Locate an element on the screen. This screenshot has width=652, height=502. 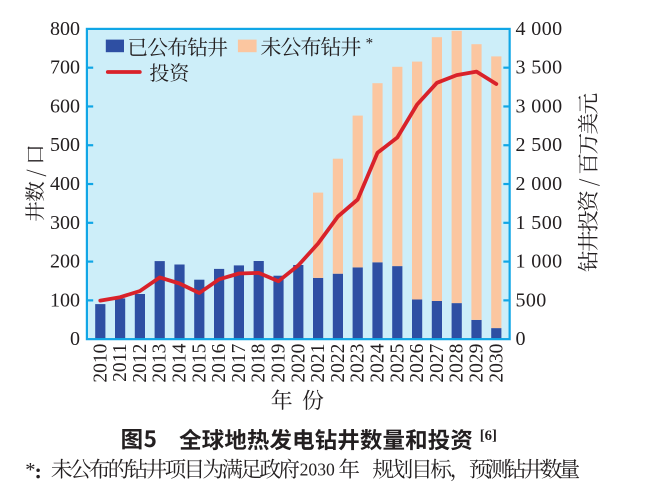
svg-text: 2024 is located at coordinates (378, 362).